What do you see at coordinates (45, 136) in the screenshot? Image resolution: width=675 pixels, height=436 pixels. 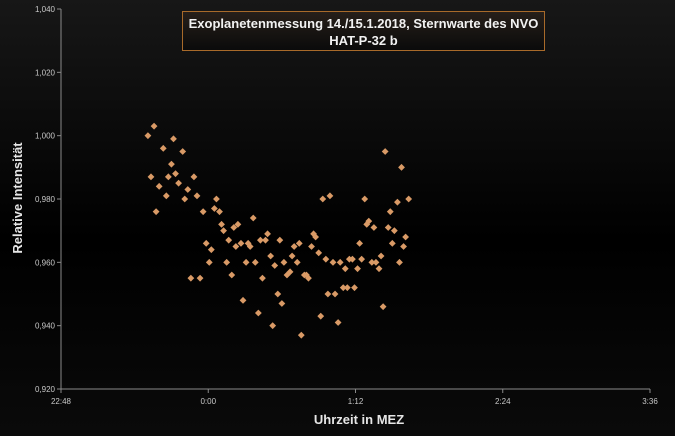 I see `y-tick-label: 1,000` at bounding box center [45, 136].